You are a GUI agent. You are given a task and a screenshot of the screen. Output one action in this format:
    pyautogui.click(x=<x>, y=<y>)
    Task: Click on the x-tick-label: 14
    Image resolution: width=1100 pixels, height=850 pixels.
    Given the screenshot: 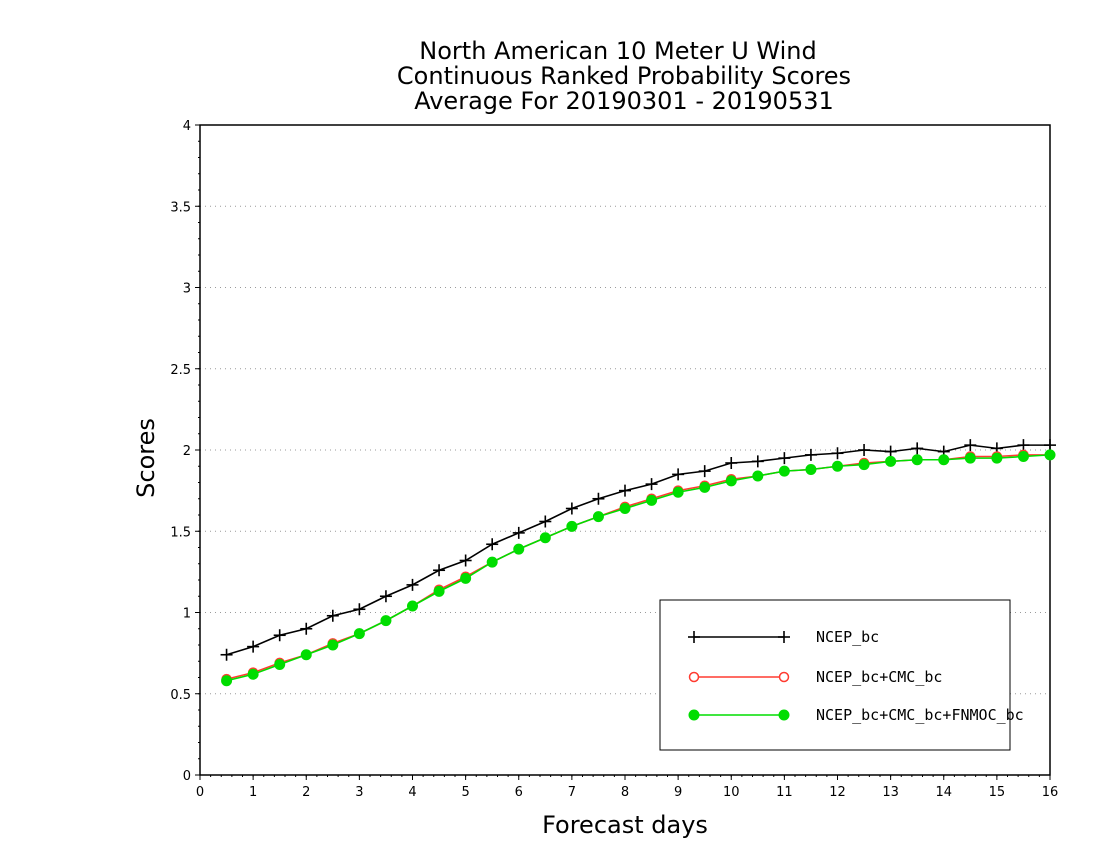 What is the action you would take?
    pyautogui.click(x=943, y=792)
    